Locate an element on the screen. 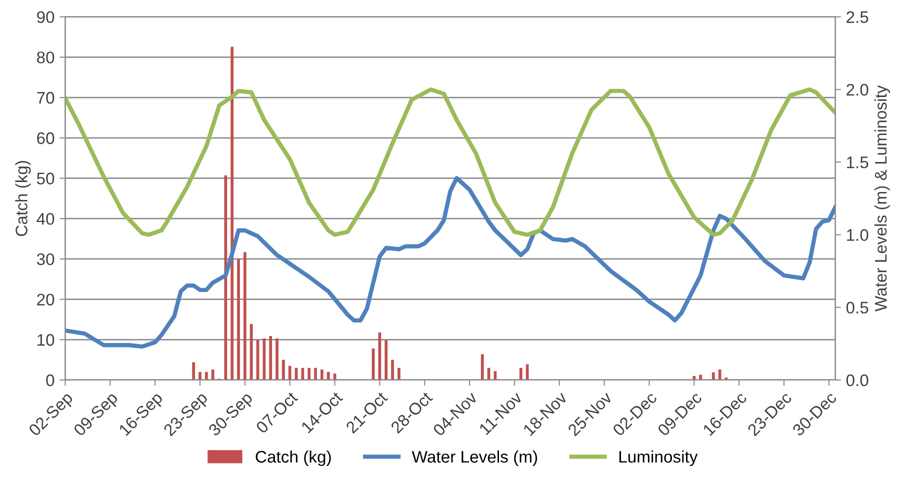  y2-tick-label: 0.5 is located at coordinates (857, 308).